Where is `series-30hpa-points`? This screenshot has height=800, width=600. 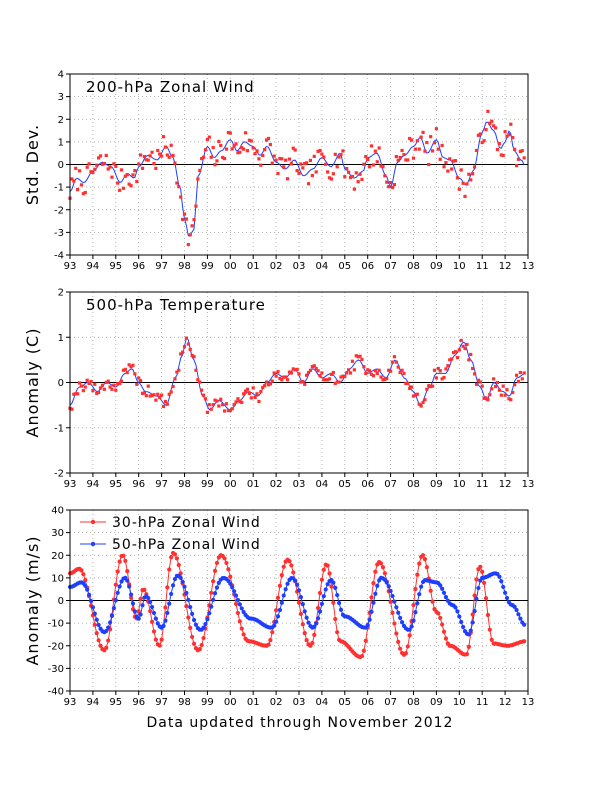
series-30hpa-points is located at coordinates (297, 605).